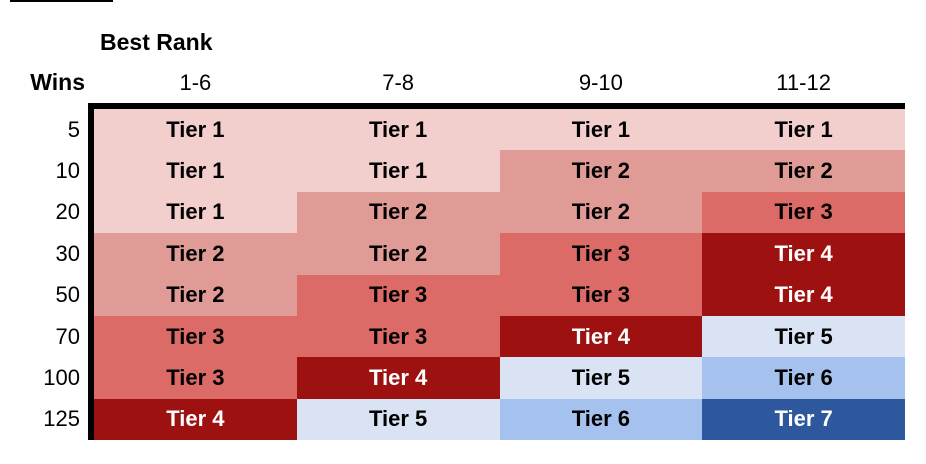 Image resolution: width=926 pixels, height=464 pixels. I want to click on tier-cell-wins-20-rank-7-8: Tier 2, so click(398, 212).